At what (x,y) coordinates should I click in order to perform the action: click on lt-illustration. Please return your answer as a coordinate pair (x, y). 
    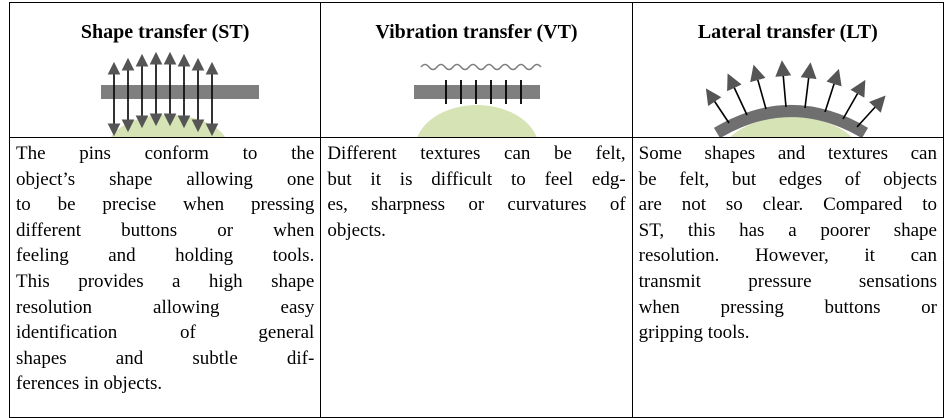
    Looking at the image, I should click on (795, 98).